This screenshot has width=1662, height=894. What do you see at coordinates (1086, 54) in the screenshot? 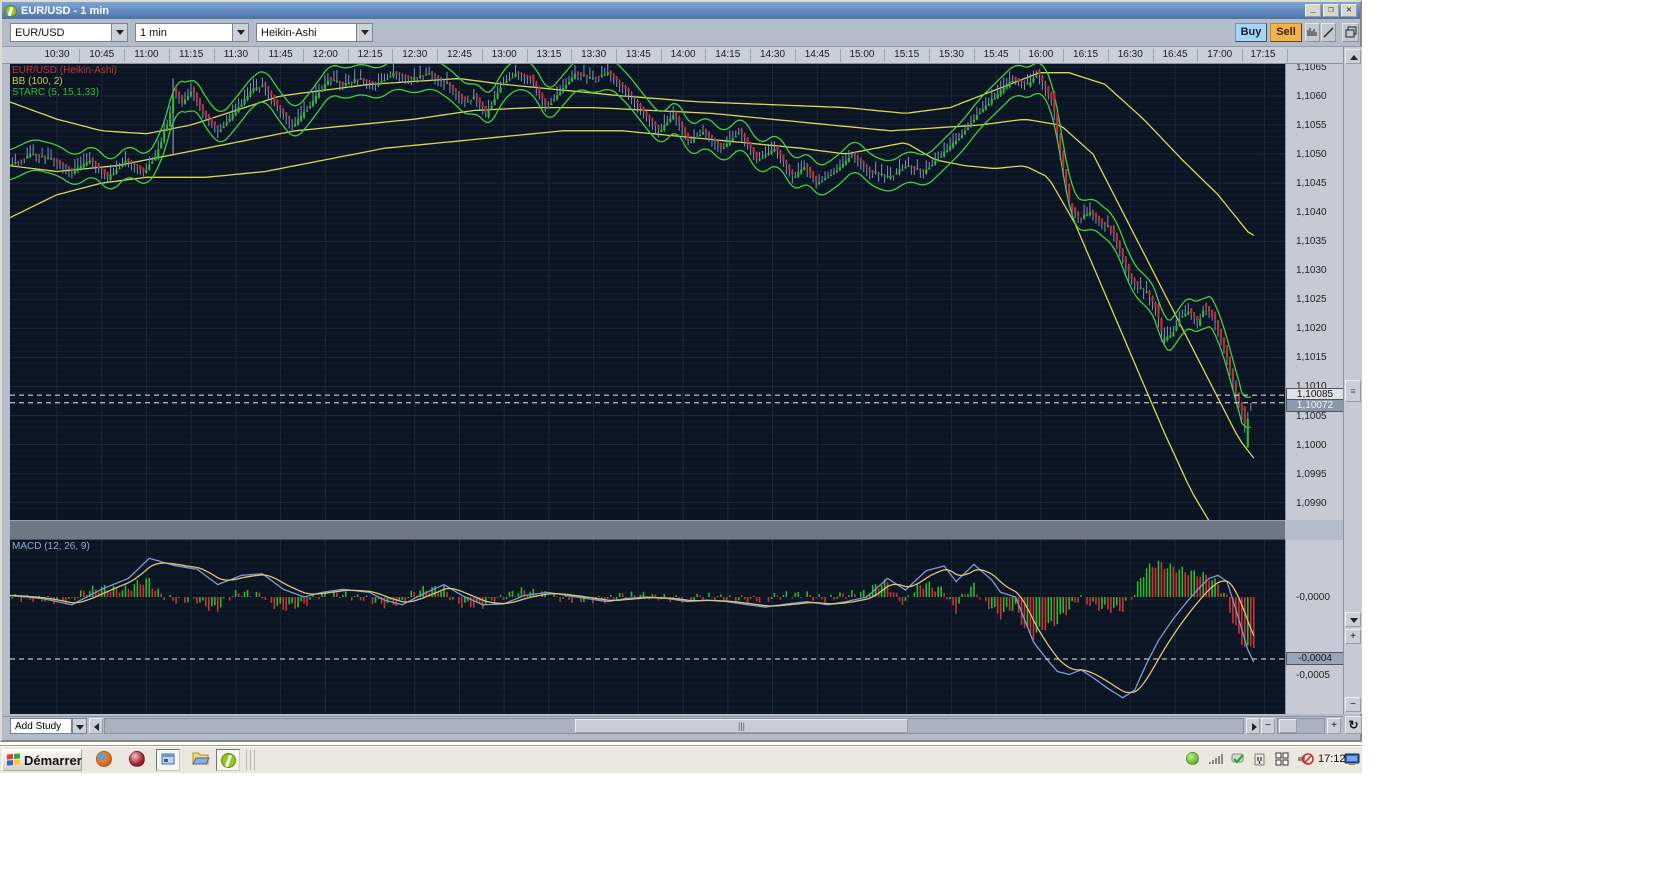
I see `time-label: 16:15` at bounding box center [1086, 54].